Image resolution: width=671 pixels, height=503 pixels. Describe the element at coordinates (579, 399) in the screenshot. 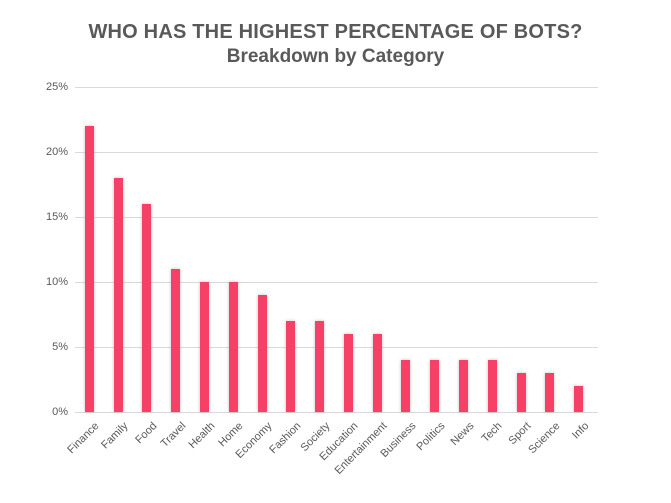

I see `bar-info` at that location.